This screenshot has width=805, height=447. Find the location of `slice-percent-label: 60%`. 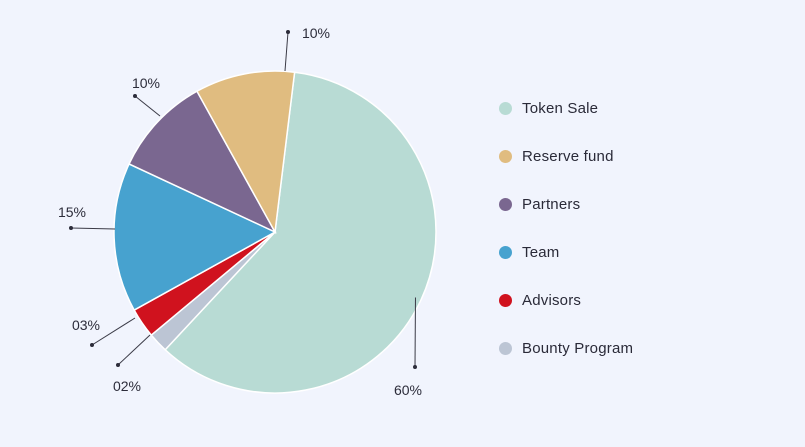

slice-percent-label: 60% is located at coordinates (408, 390).